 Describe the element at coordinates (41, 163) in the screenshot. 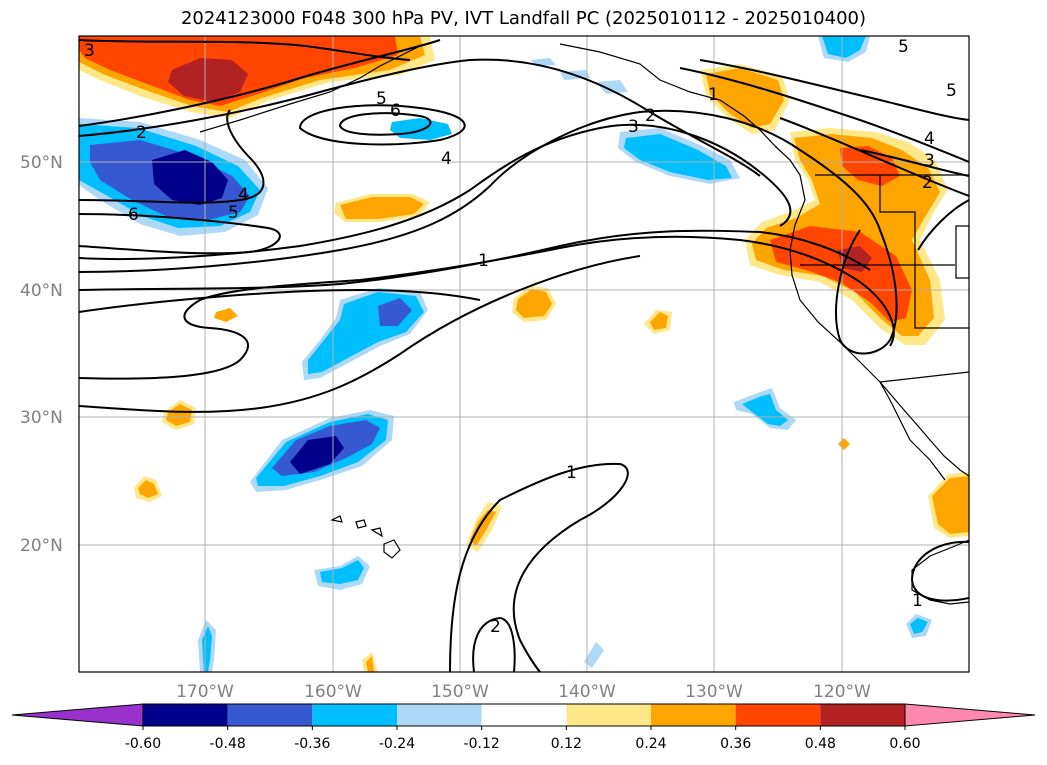

I see `lat-label: 50°N` at that location.